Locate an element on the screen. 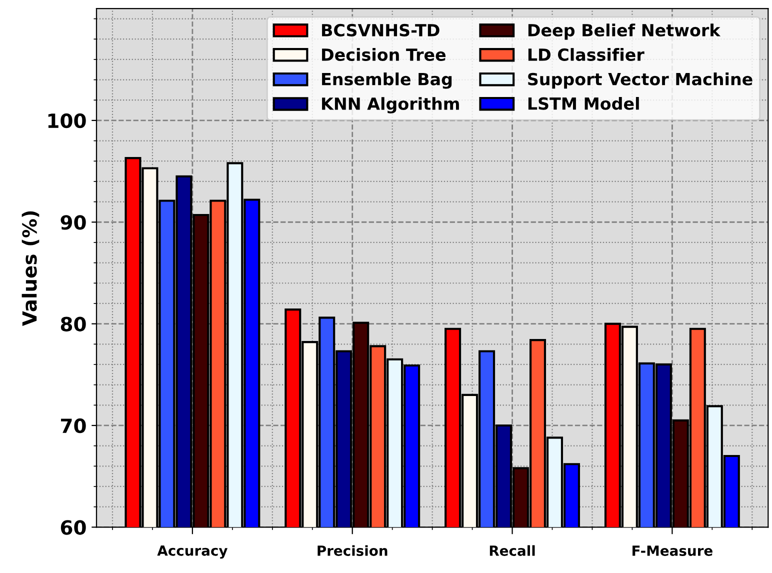  y-tick-label: 80 is located at coordinates (73, 324).